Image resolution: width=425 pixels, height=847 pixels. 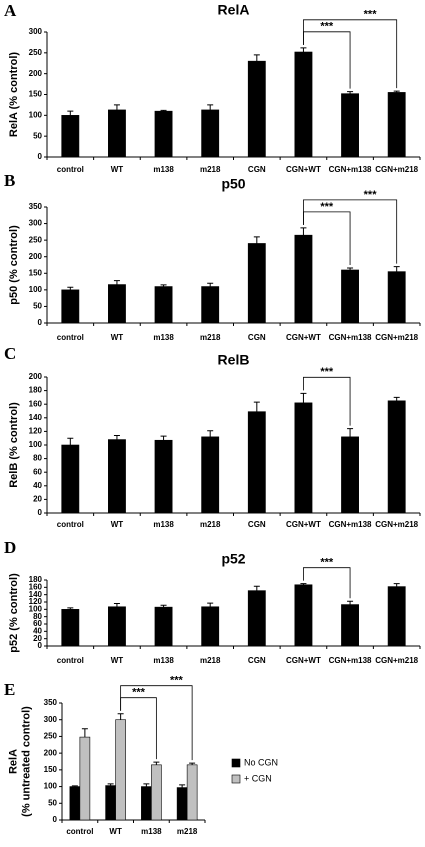 What do you see at coordinates (350, 231) in the screenshot?
I see `significance-bracket` at bounding box center [350, 231].